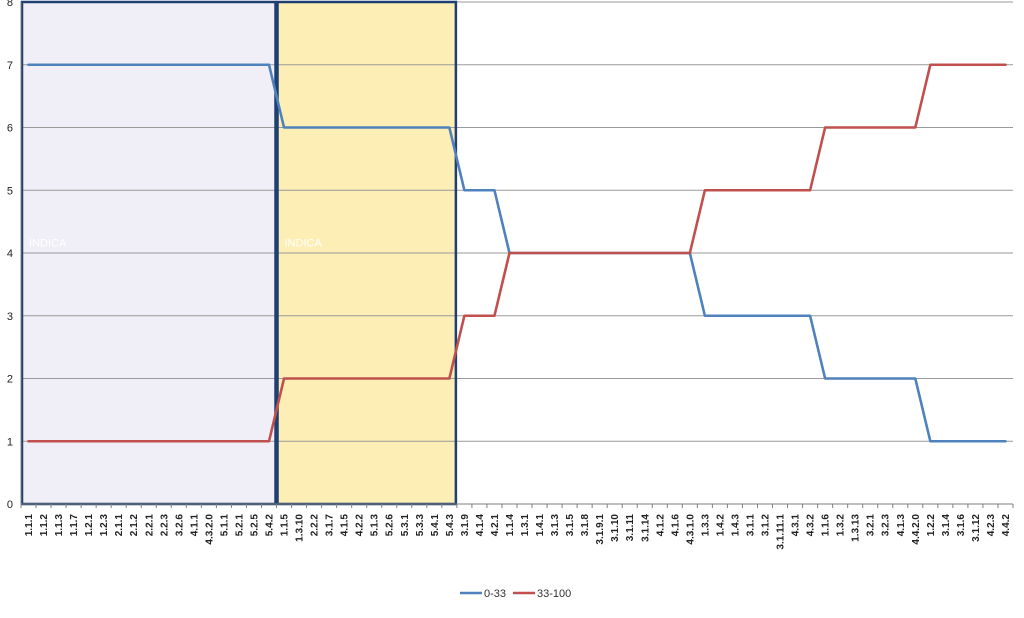  I want to click on x-tick-label: 2.2.2, so click(315, 525).